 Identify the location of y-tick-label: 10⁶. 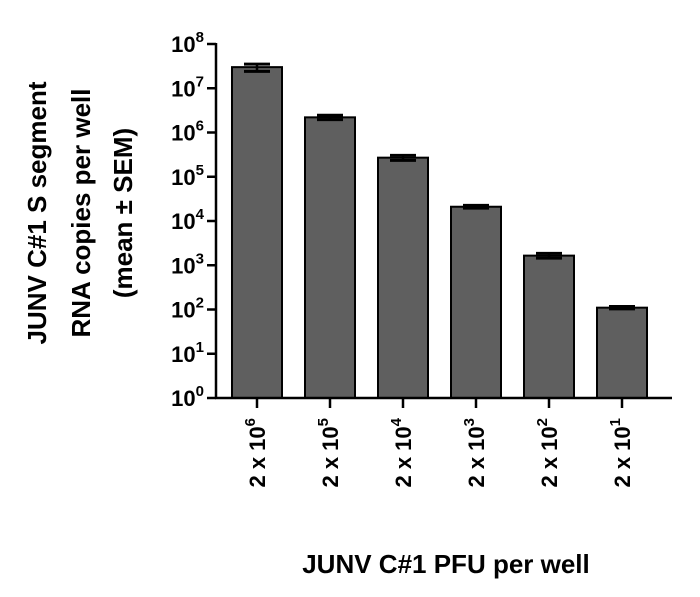
(187, 132).